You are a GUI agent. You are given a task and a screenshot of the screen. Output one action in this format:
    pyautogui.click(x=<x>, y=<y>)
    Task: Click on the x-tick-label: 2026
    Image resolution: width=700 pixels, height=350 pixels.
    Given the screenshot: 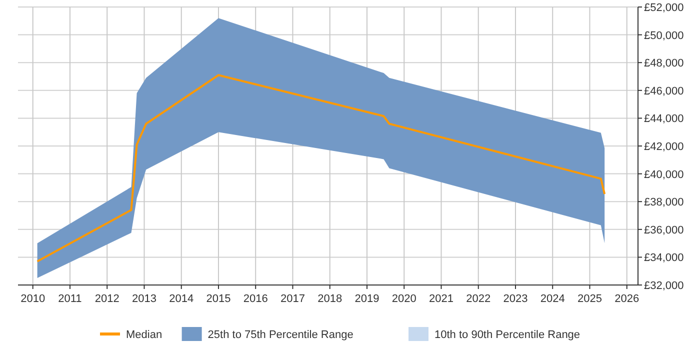 What is the action you would take?
    pyautogui.click(x=627, y=299)
    